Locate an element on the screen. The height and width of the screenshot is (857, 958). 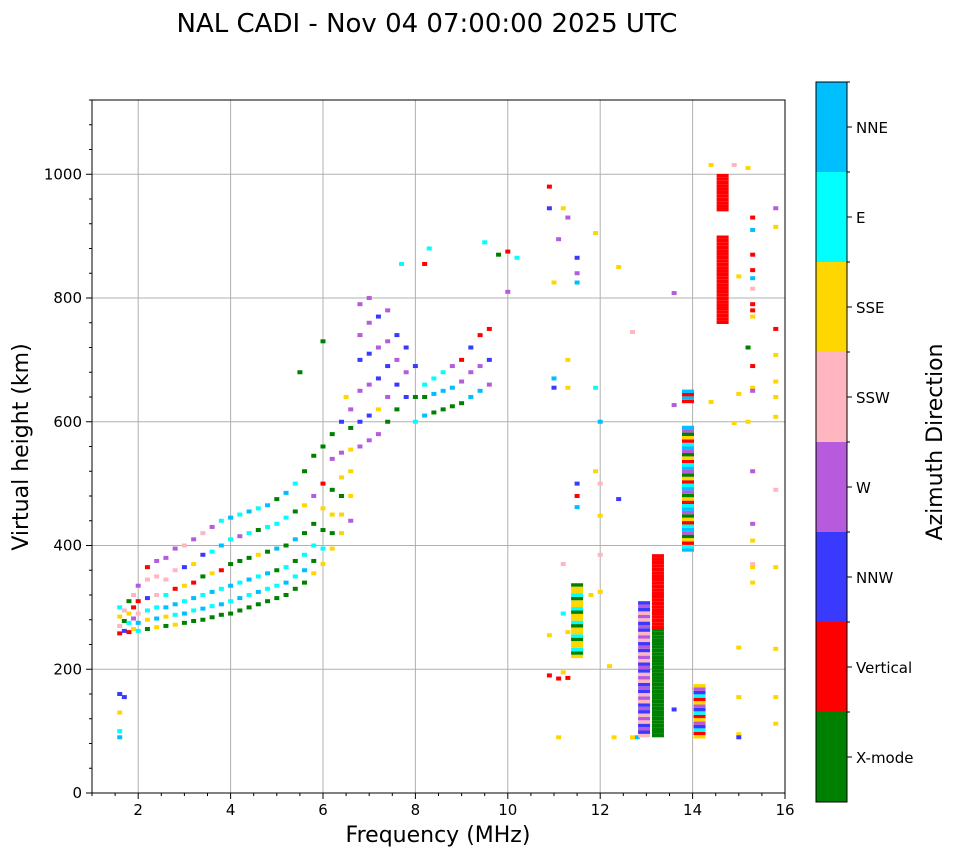
colorbar-category-label: SSE is located at coordinates (870, 308).